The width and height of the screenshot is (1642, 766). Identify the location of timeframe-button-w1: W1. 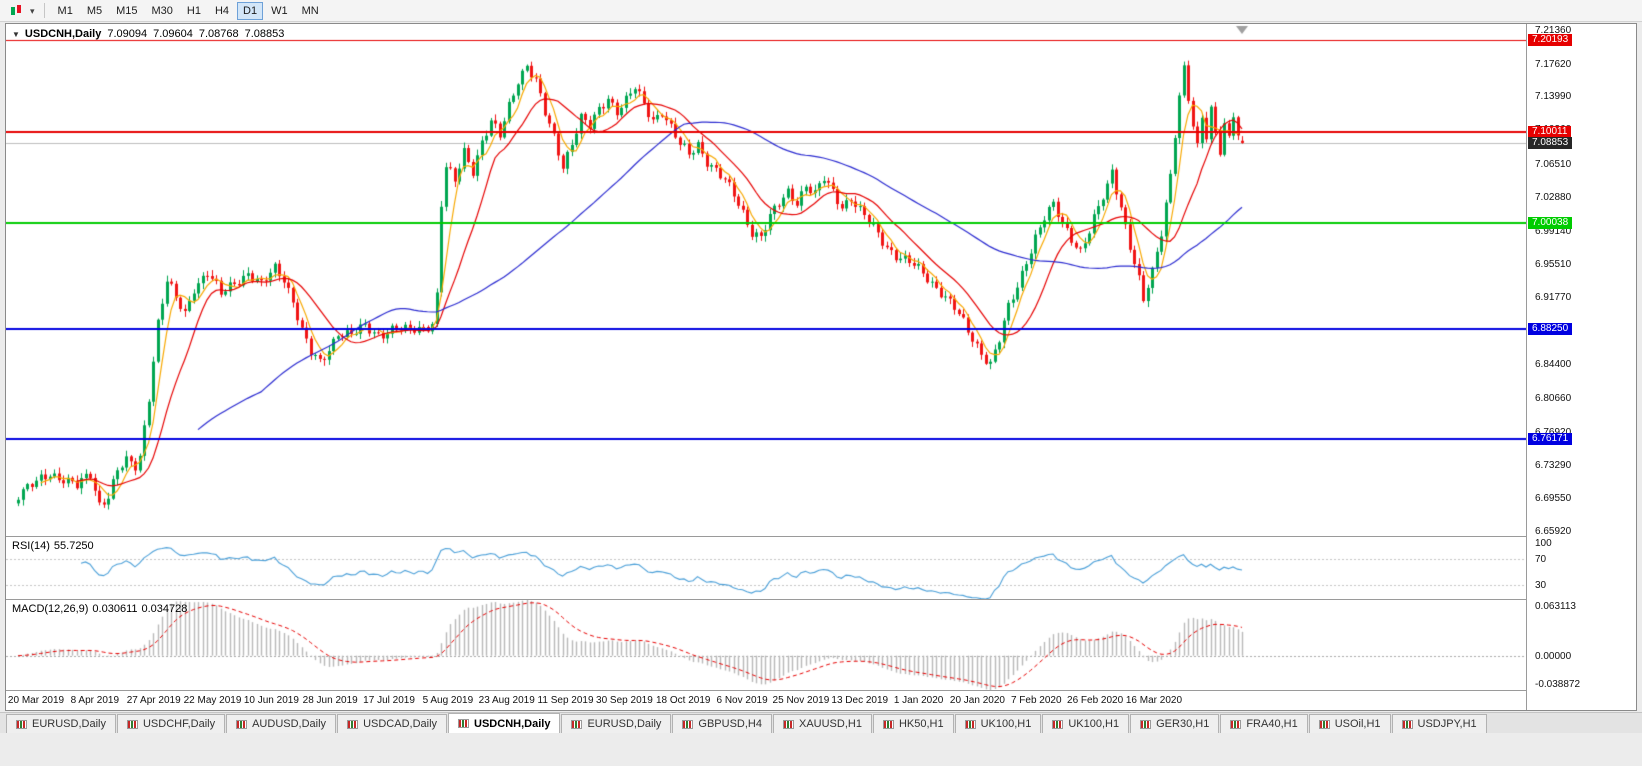
(279, 11).